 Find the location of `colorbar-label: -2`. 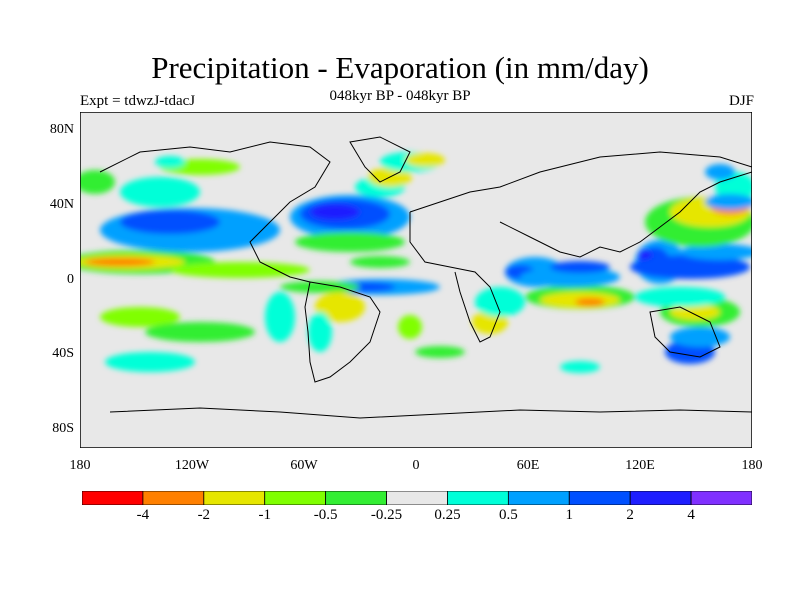

colorbar-label: -2 is located at coordinates (204, 515).